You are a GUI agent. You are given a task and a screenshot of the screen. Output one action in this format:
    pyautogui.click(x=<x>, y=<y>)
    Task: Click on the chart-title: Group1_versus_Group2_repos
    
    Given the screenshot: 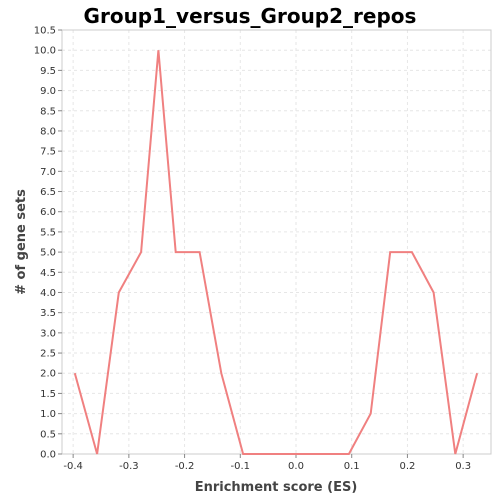 What is the action you would take?
    pyautogui.click(x=250, y=16)
    